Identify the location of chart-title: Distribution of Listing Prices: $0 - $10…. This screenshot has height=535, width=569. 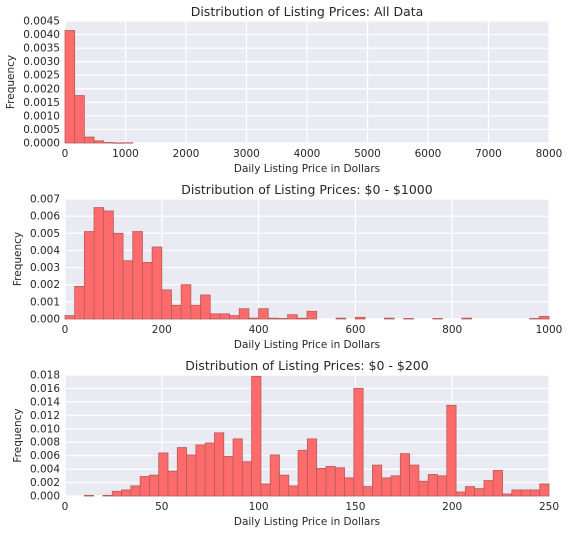
(306, 189).